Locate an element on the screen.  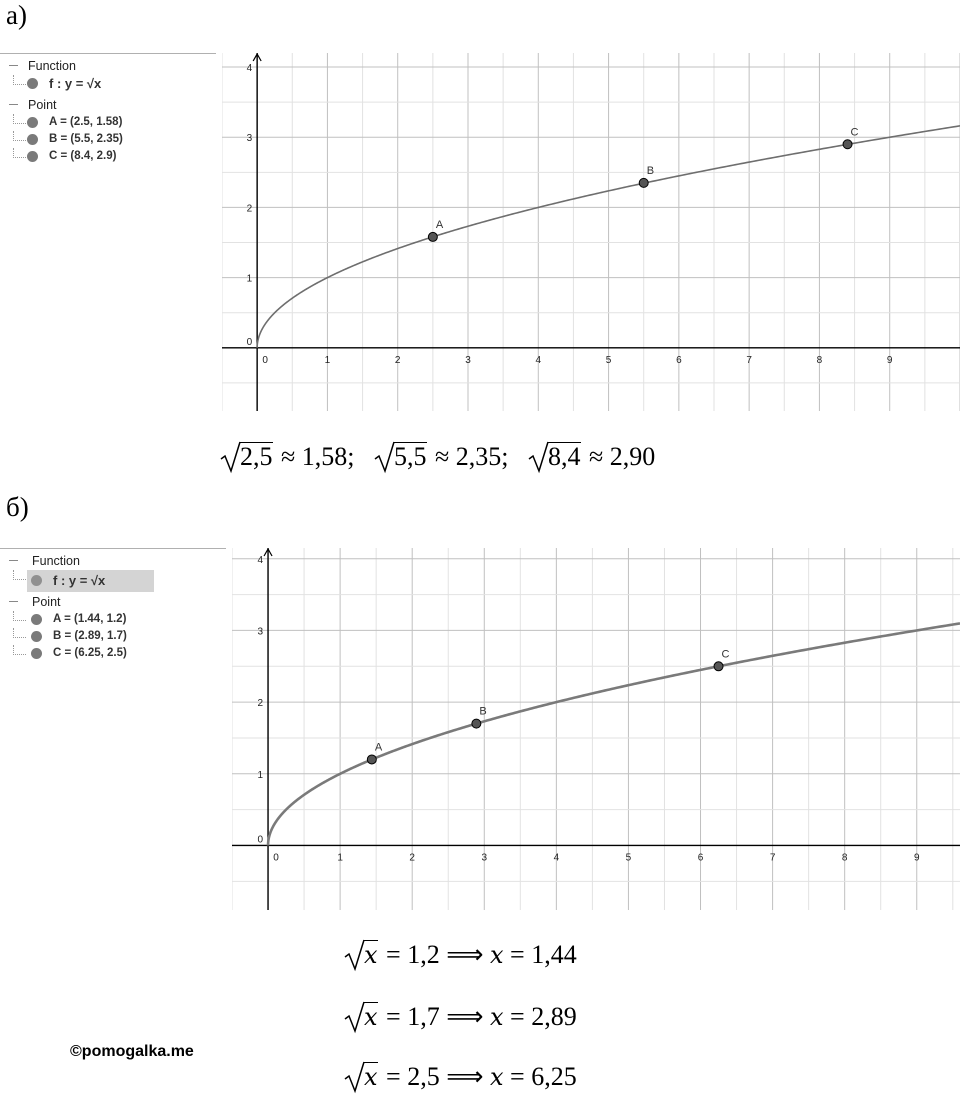
point-definition: B = (5.5, 2.35) is located at coordinates (86, 139).